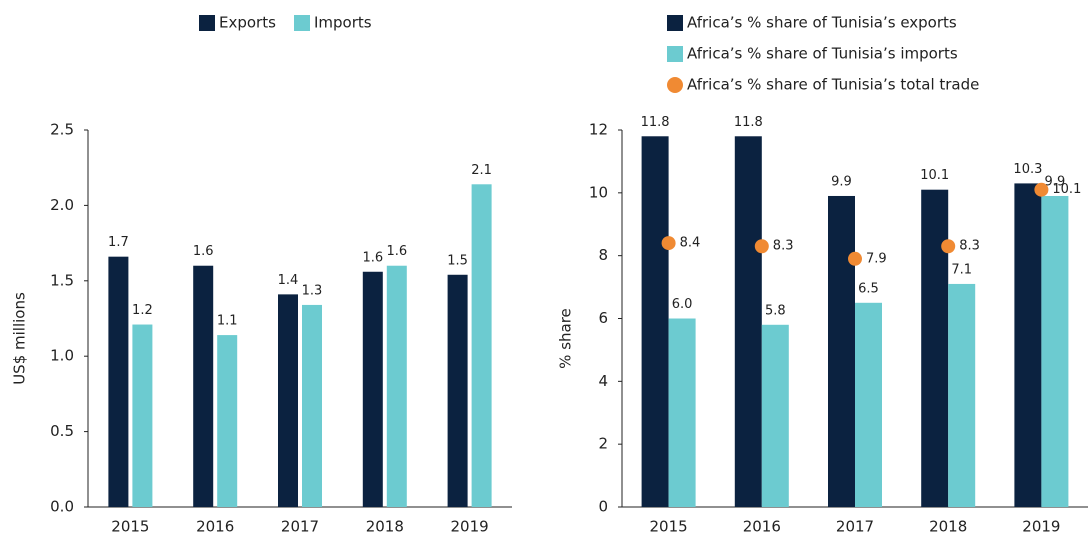 Image resolution: width=1088 pixels, height=537 pixels. What do you see at coordinates (62, 356) in the screenshot?
I see `y-tick-label: 1.0` at bounding box center [62, 356].